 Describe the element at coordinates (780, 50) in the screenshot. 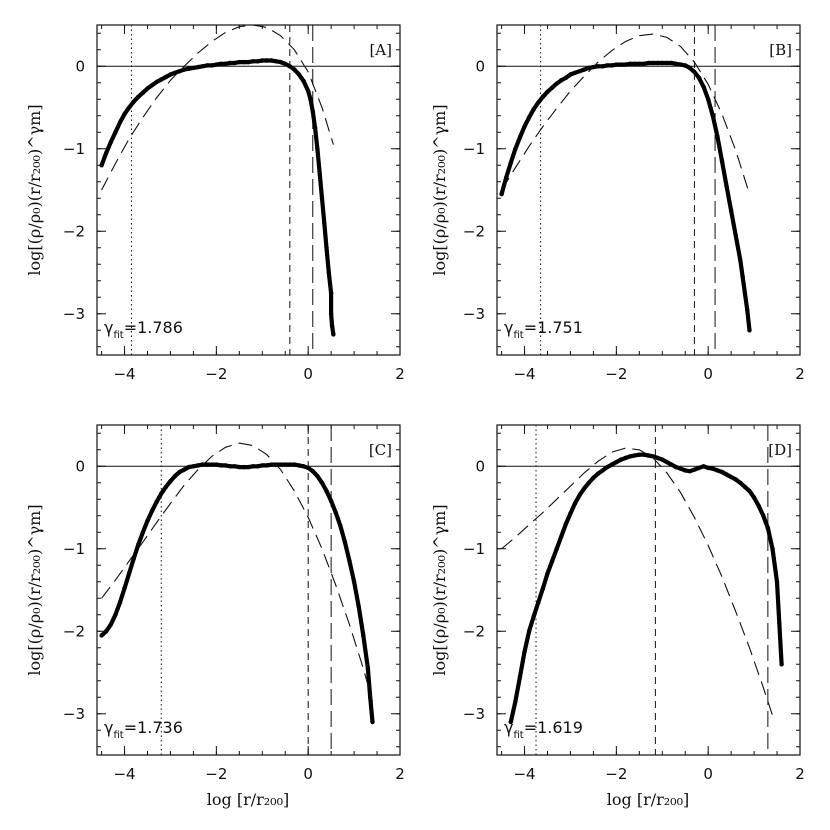

I see `panel-label: [B]` at that location.